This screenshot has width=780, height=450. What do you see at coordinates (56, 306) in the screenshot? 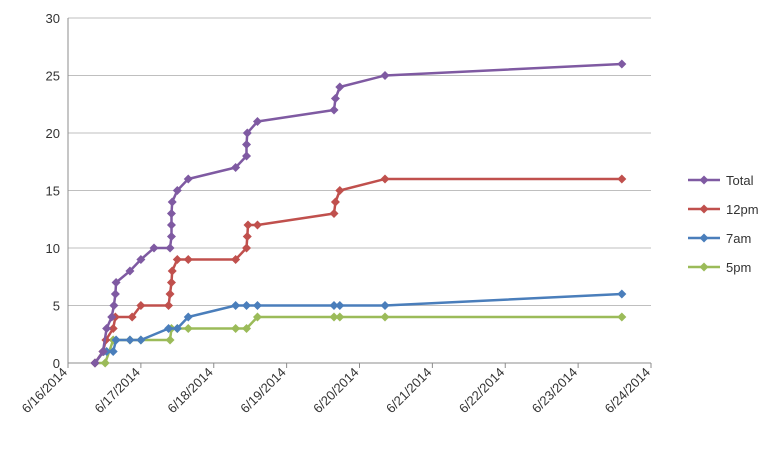
I see `y-tick-label: 5` at bounding box center [56, 306].